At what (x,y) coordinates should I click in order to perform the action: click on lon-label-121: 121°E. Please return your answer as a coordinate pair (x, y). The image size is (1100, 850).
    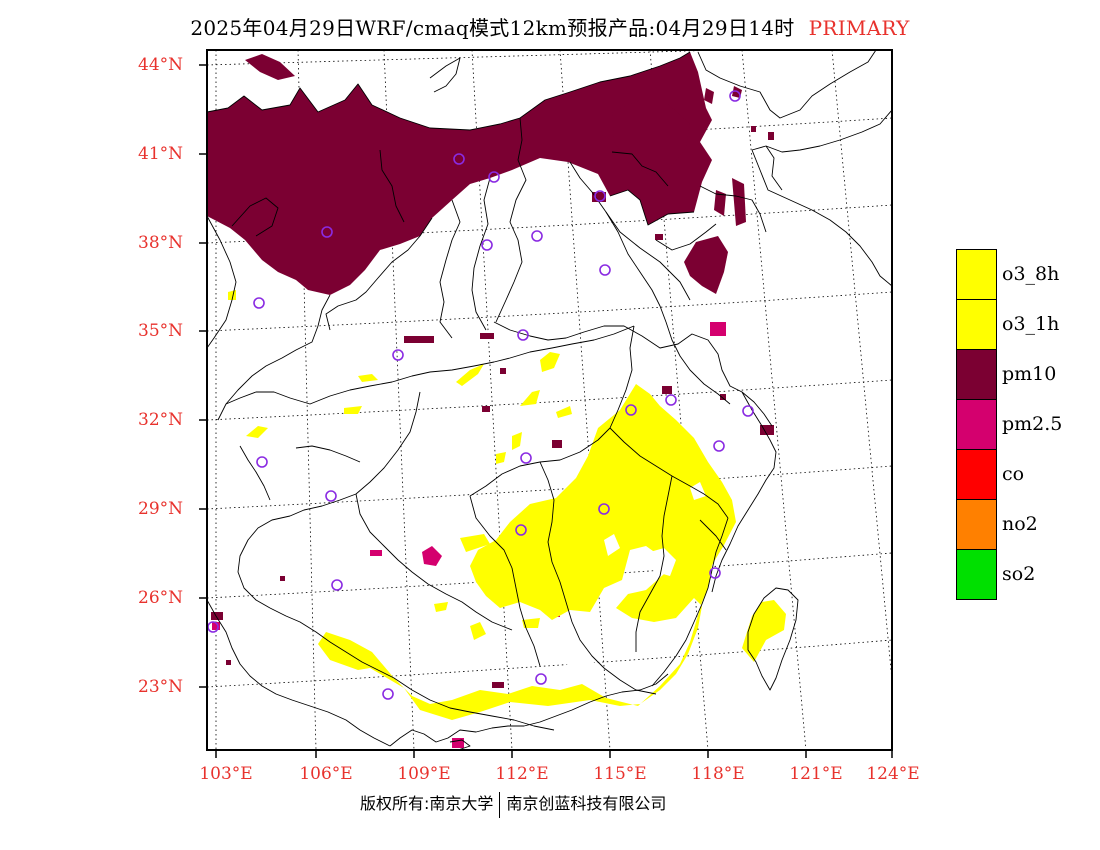
    Looking at the image, I should click on (816, 774).